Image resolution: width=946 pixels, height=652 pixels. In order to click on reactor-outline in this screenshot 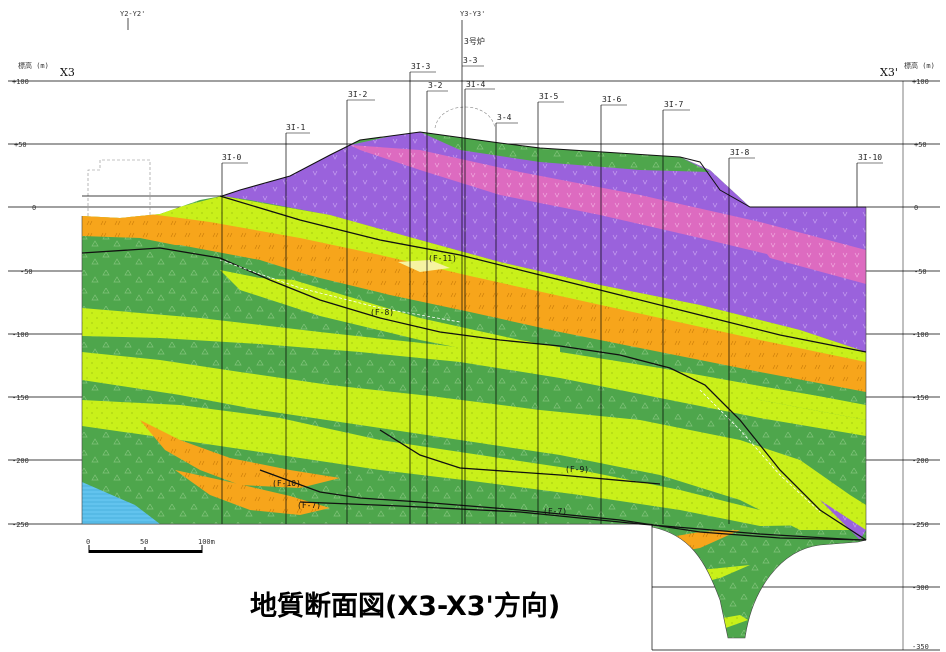, I will do `click(465, 117)`.